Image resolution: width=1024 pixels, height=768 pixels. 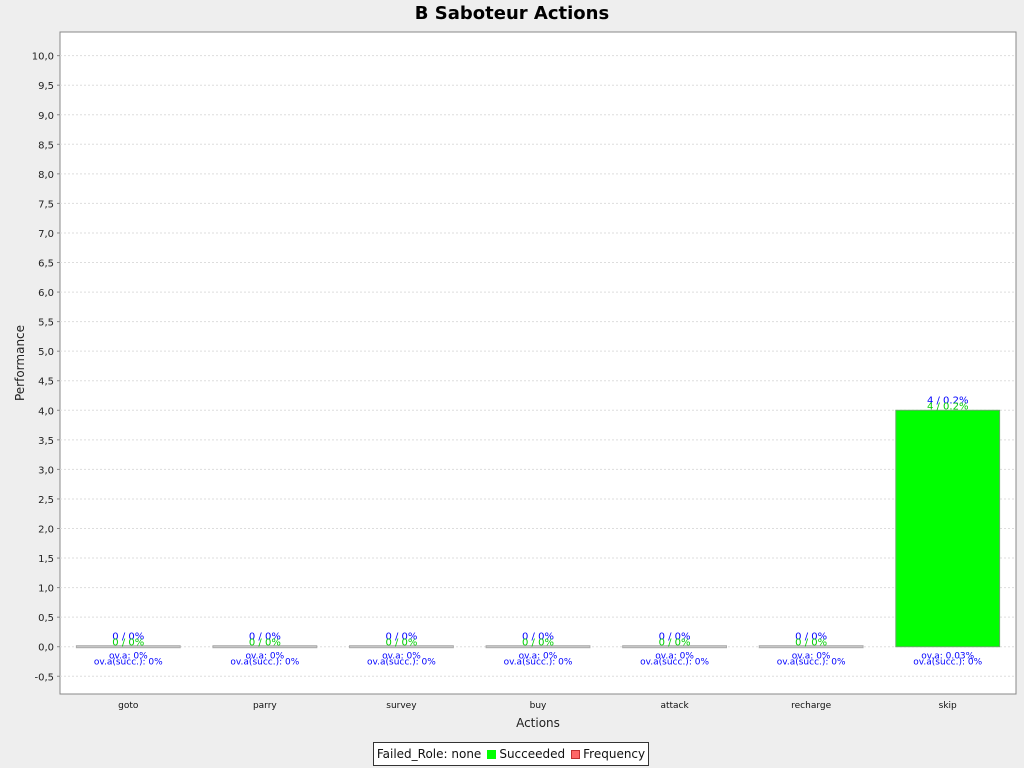 I want to click on legend-item-frequency: Frequency, so click(x=608, y=754).